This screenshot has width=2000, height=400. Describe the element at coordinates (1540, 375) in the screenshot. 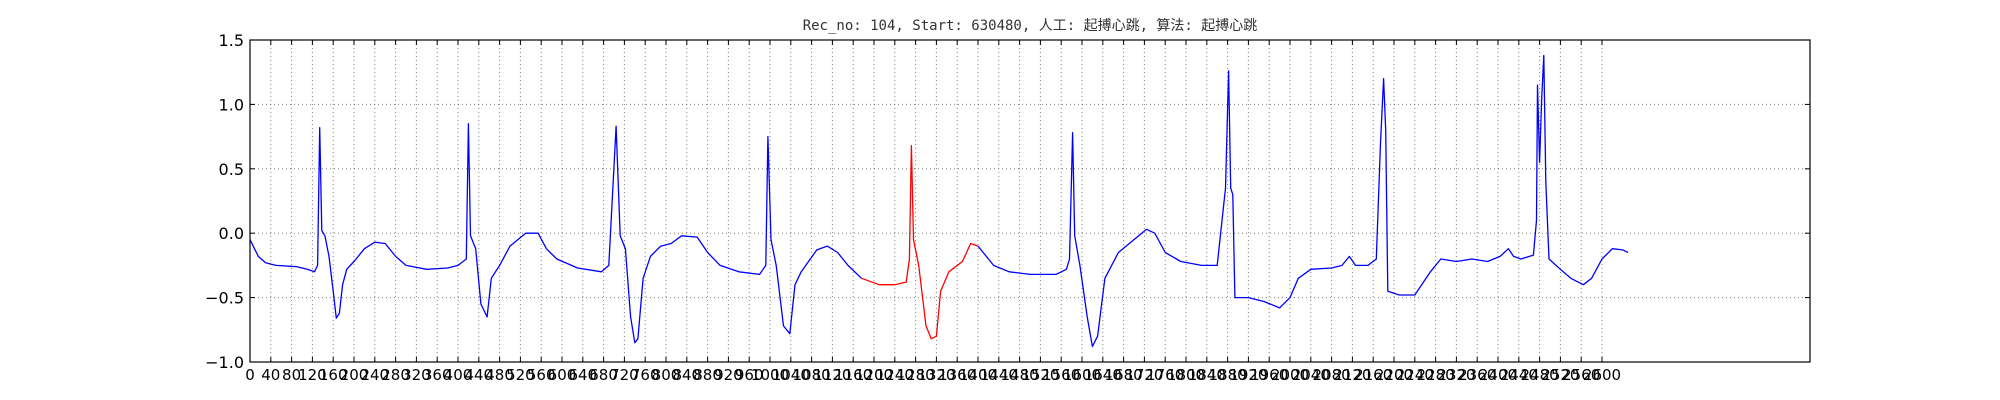

I see `x-tick-label: 2480` at that location.